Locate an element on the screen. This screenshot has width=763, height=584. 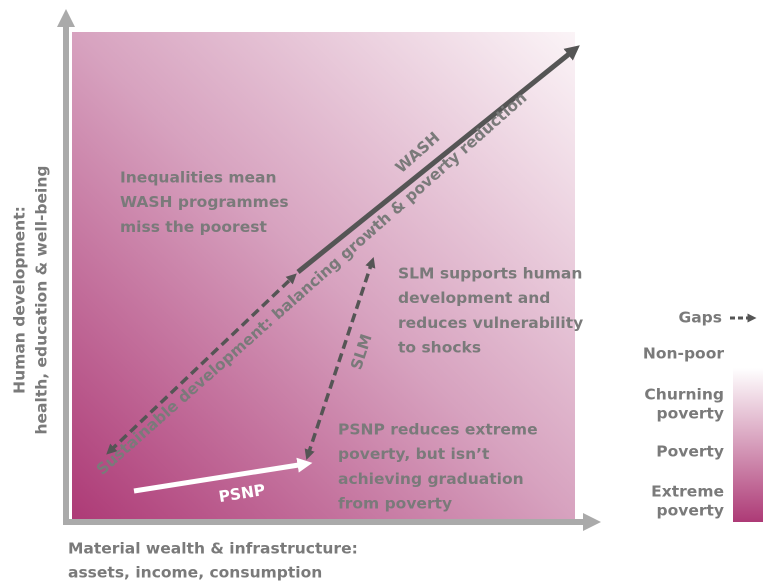
legend-gaps: Gaps is located at coordinates (700, 318).